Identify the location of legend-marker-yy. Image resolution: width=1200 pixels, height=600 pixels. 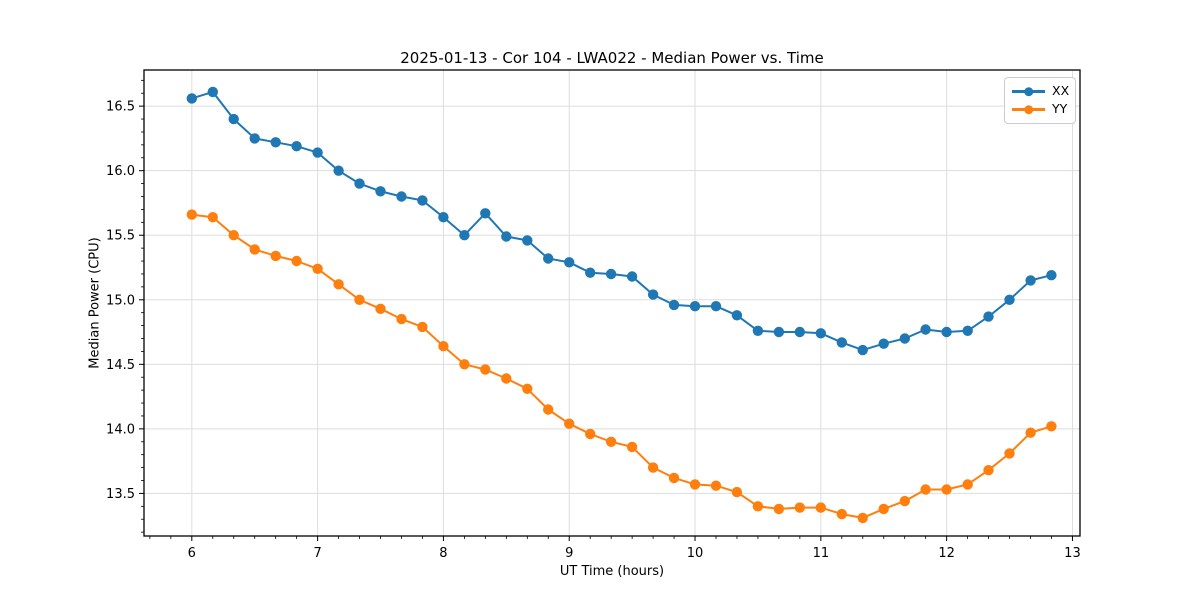
(1028, 109).